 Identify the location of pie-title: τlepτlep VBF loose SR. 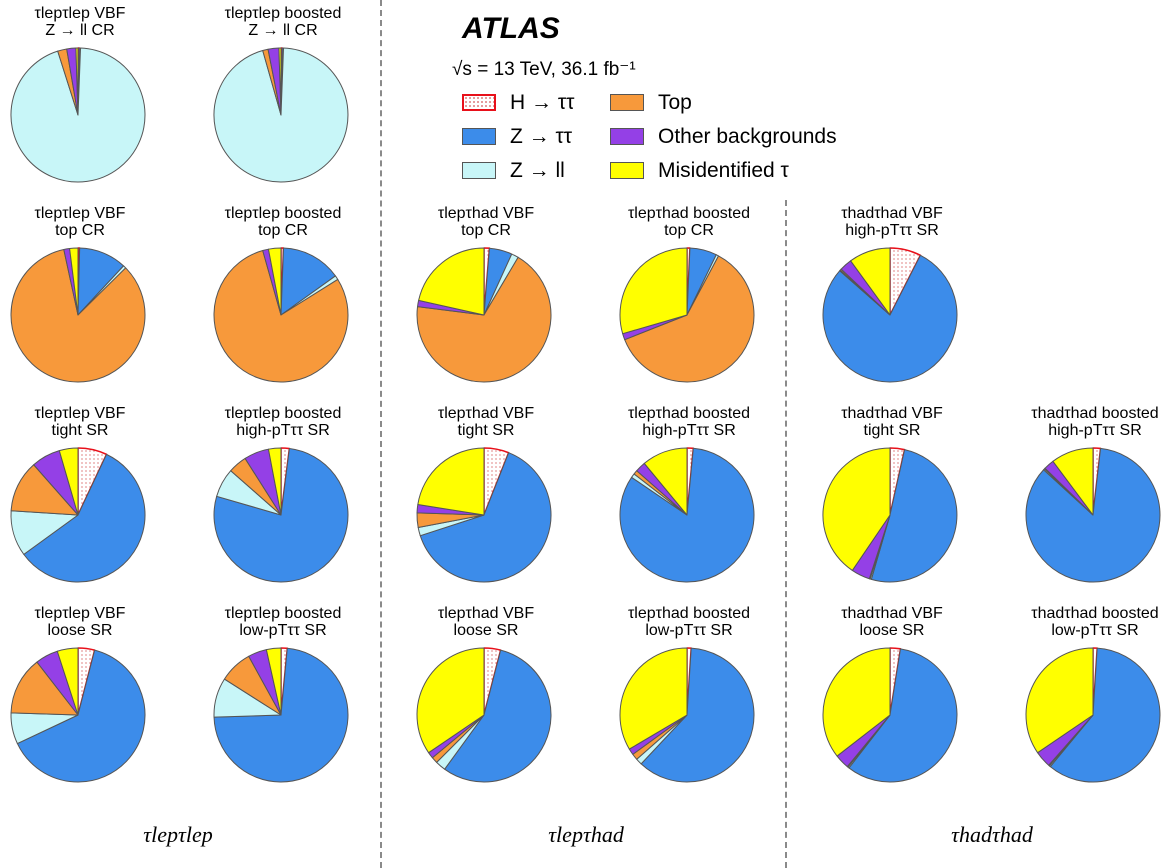
(80, 622).